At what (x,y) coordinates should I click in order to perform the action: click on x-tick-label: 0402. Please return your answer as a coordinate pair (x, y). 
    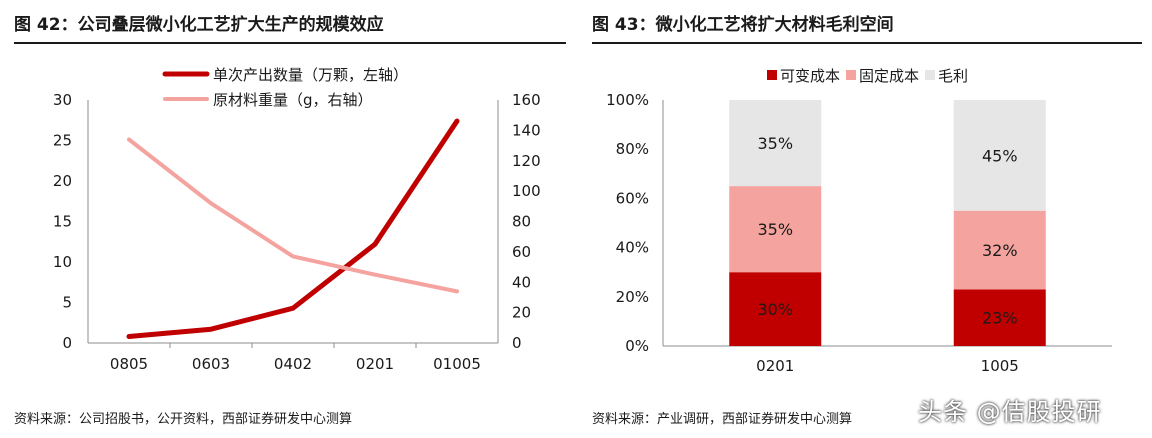
    Looking at the image, I should click on (293, 364).